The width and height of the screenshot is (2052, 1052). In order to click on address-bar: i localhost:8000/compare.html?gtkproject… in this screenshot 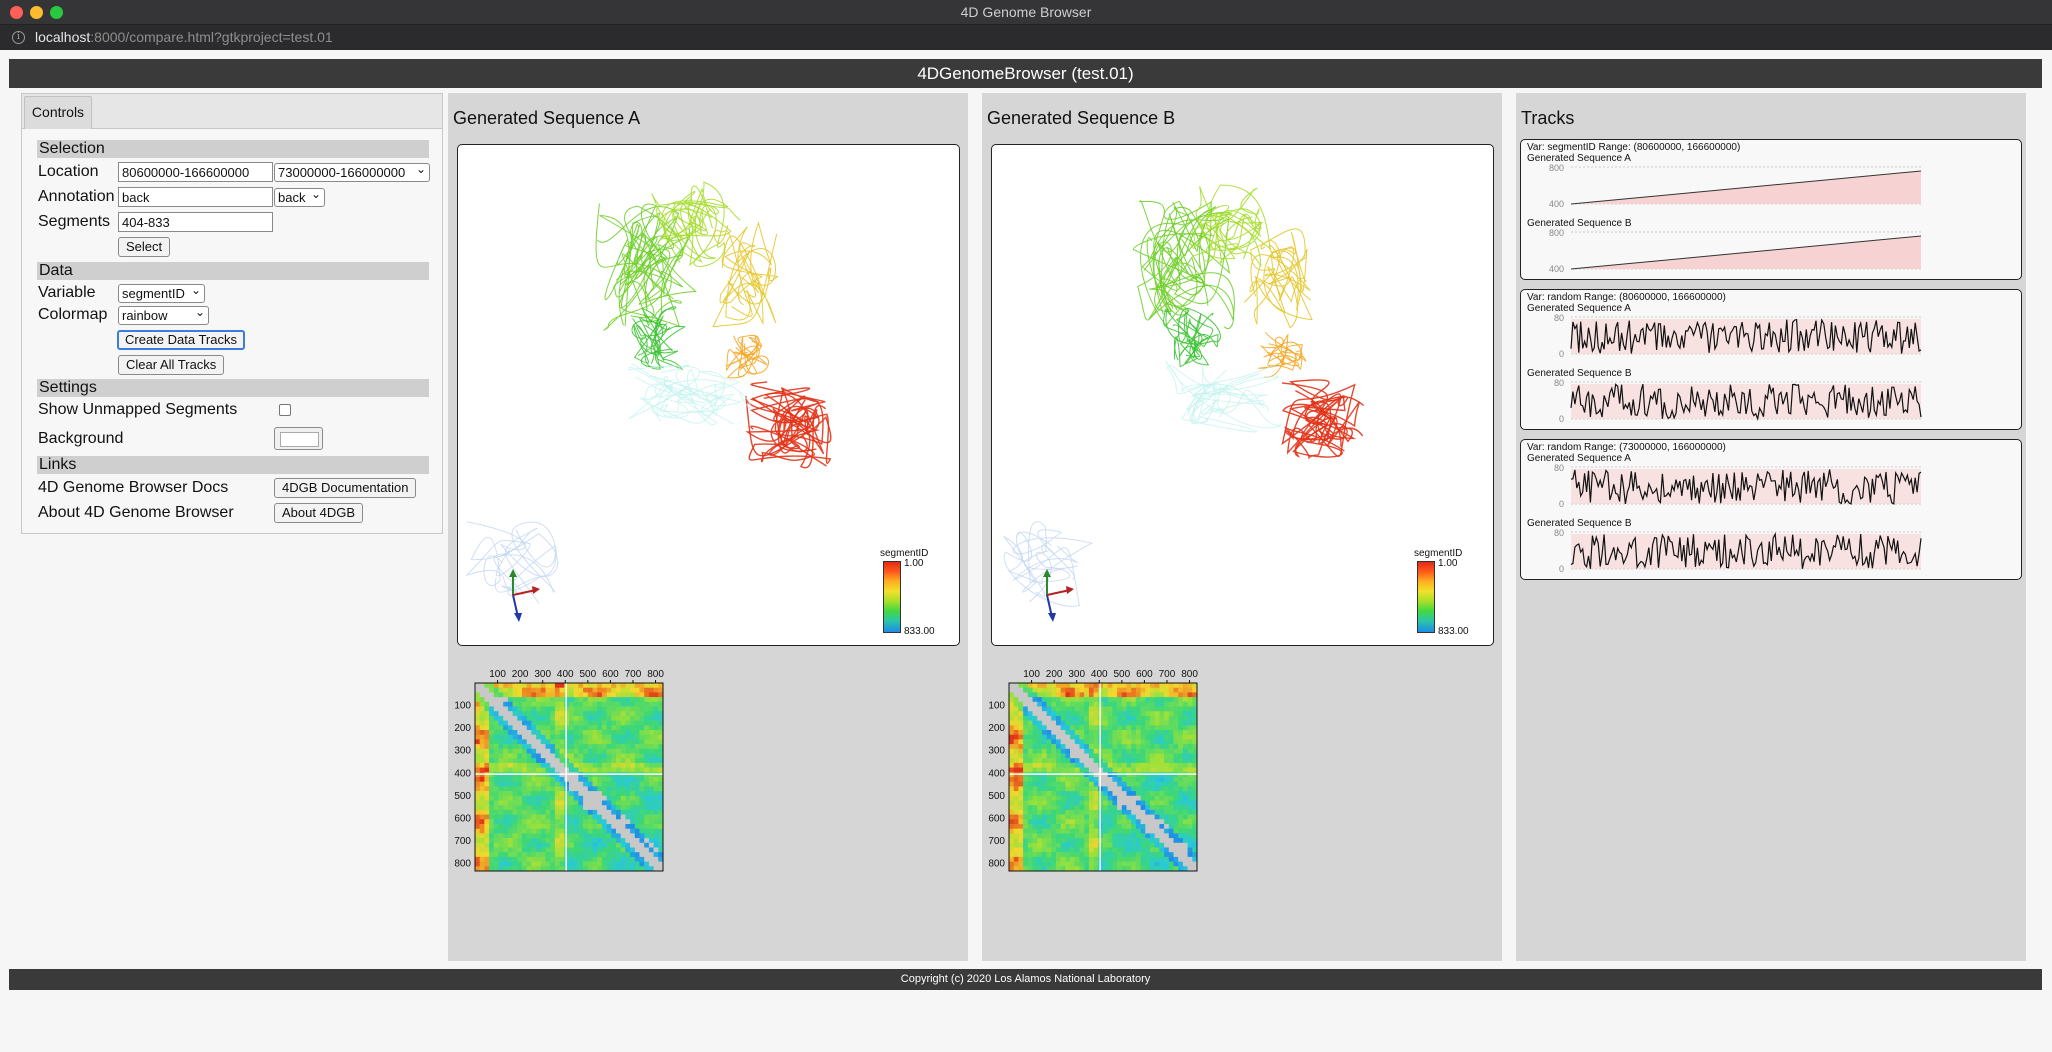, I will do `click(1026, 37)`.